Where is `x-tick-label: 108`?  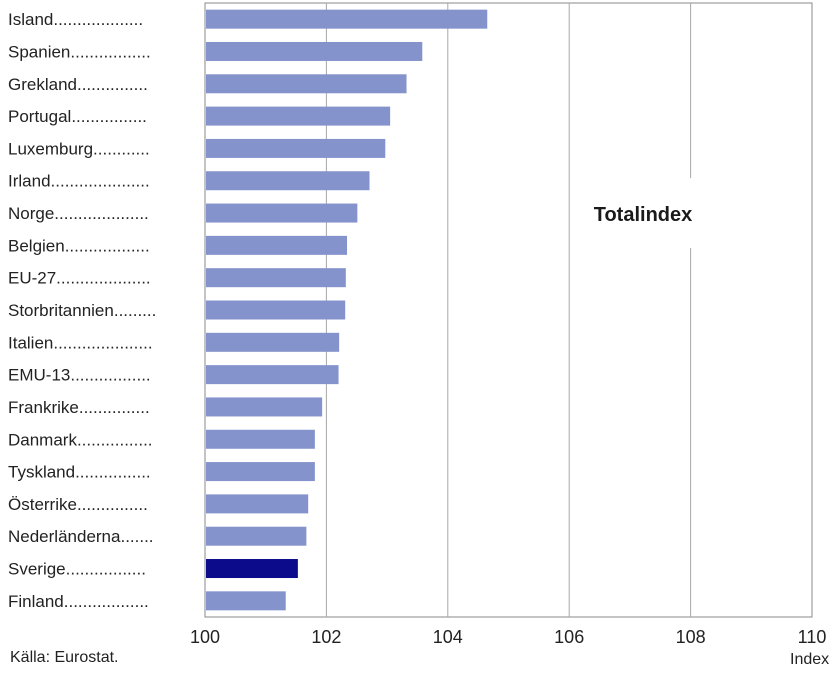 x-tick-label: 108 is located at coordinates (691, 637).